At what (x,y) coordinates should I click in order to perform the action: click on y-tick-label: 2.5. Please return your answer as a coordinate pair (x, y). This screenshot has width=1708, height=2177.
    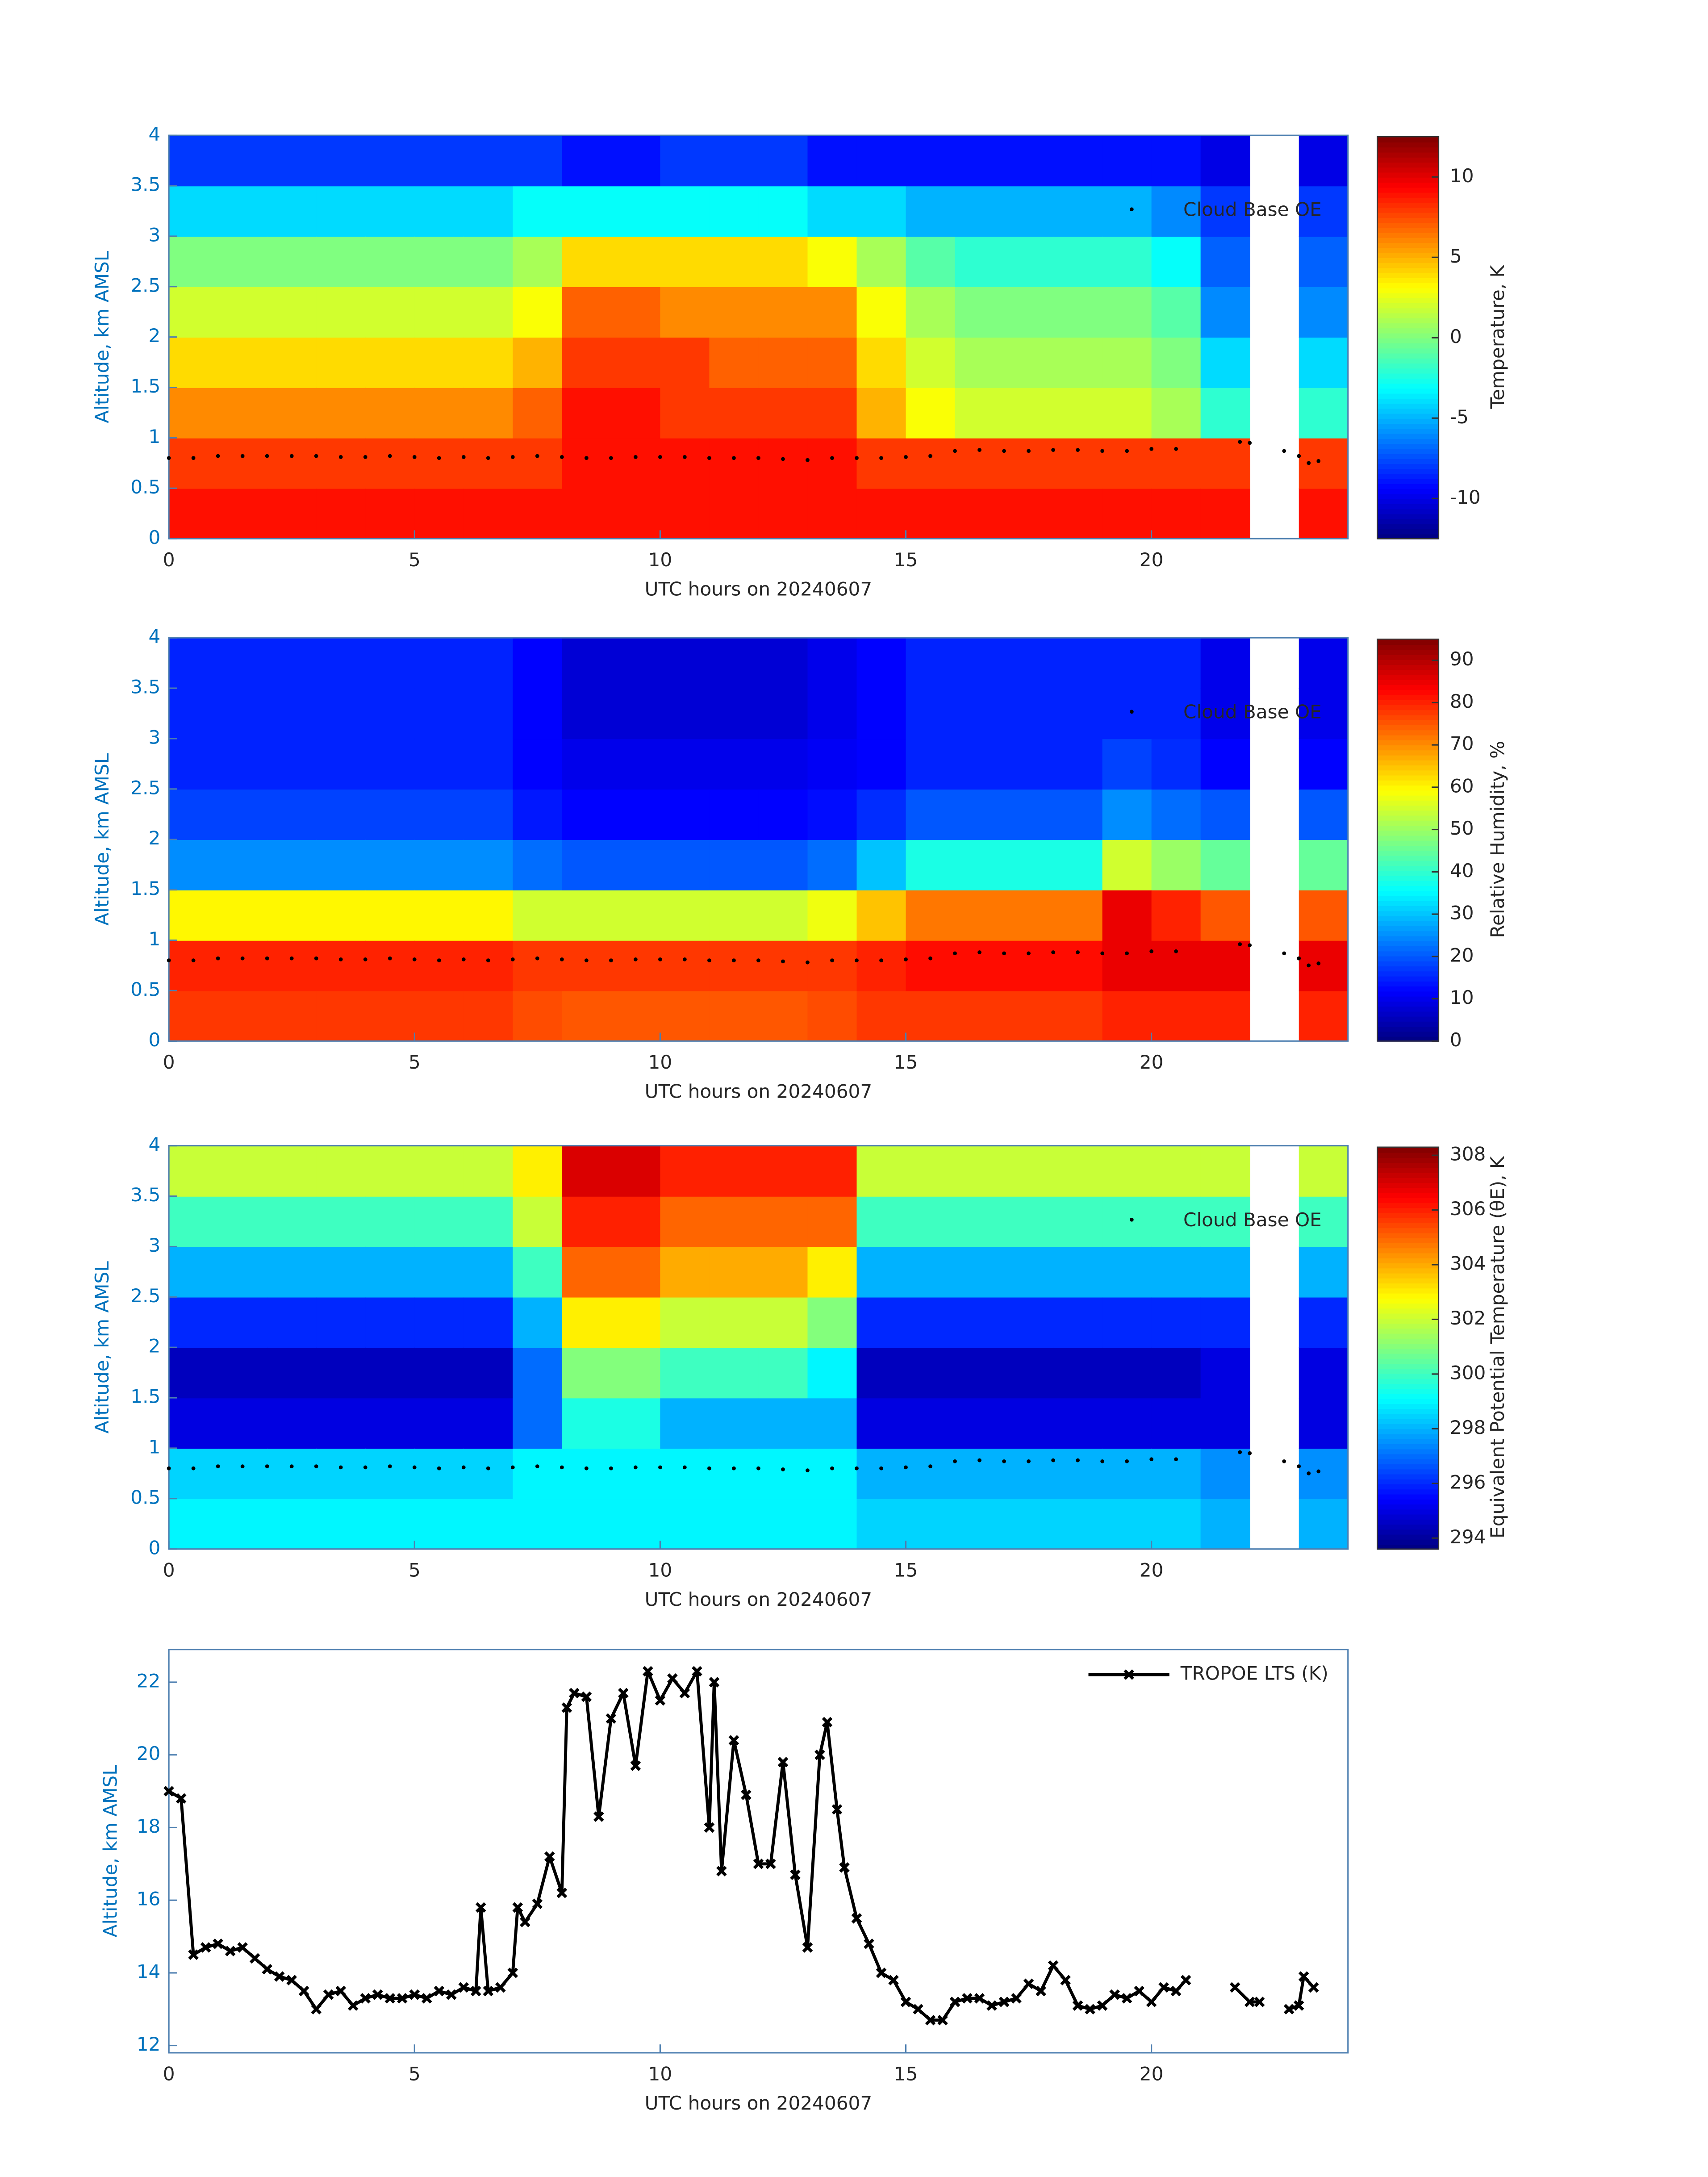
    Looking at the image, I should click on (145, 787).